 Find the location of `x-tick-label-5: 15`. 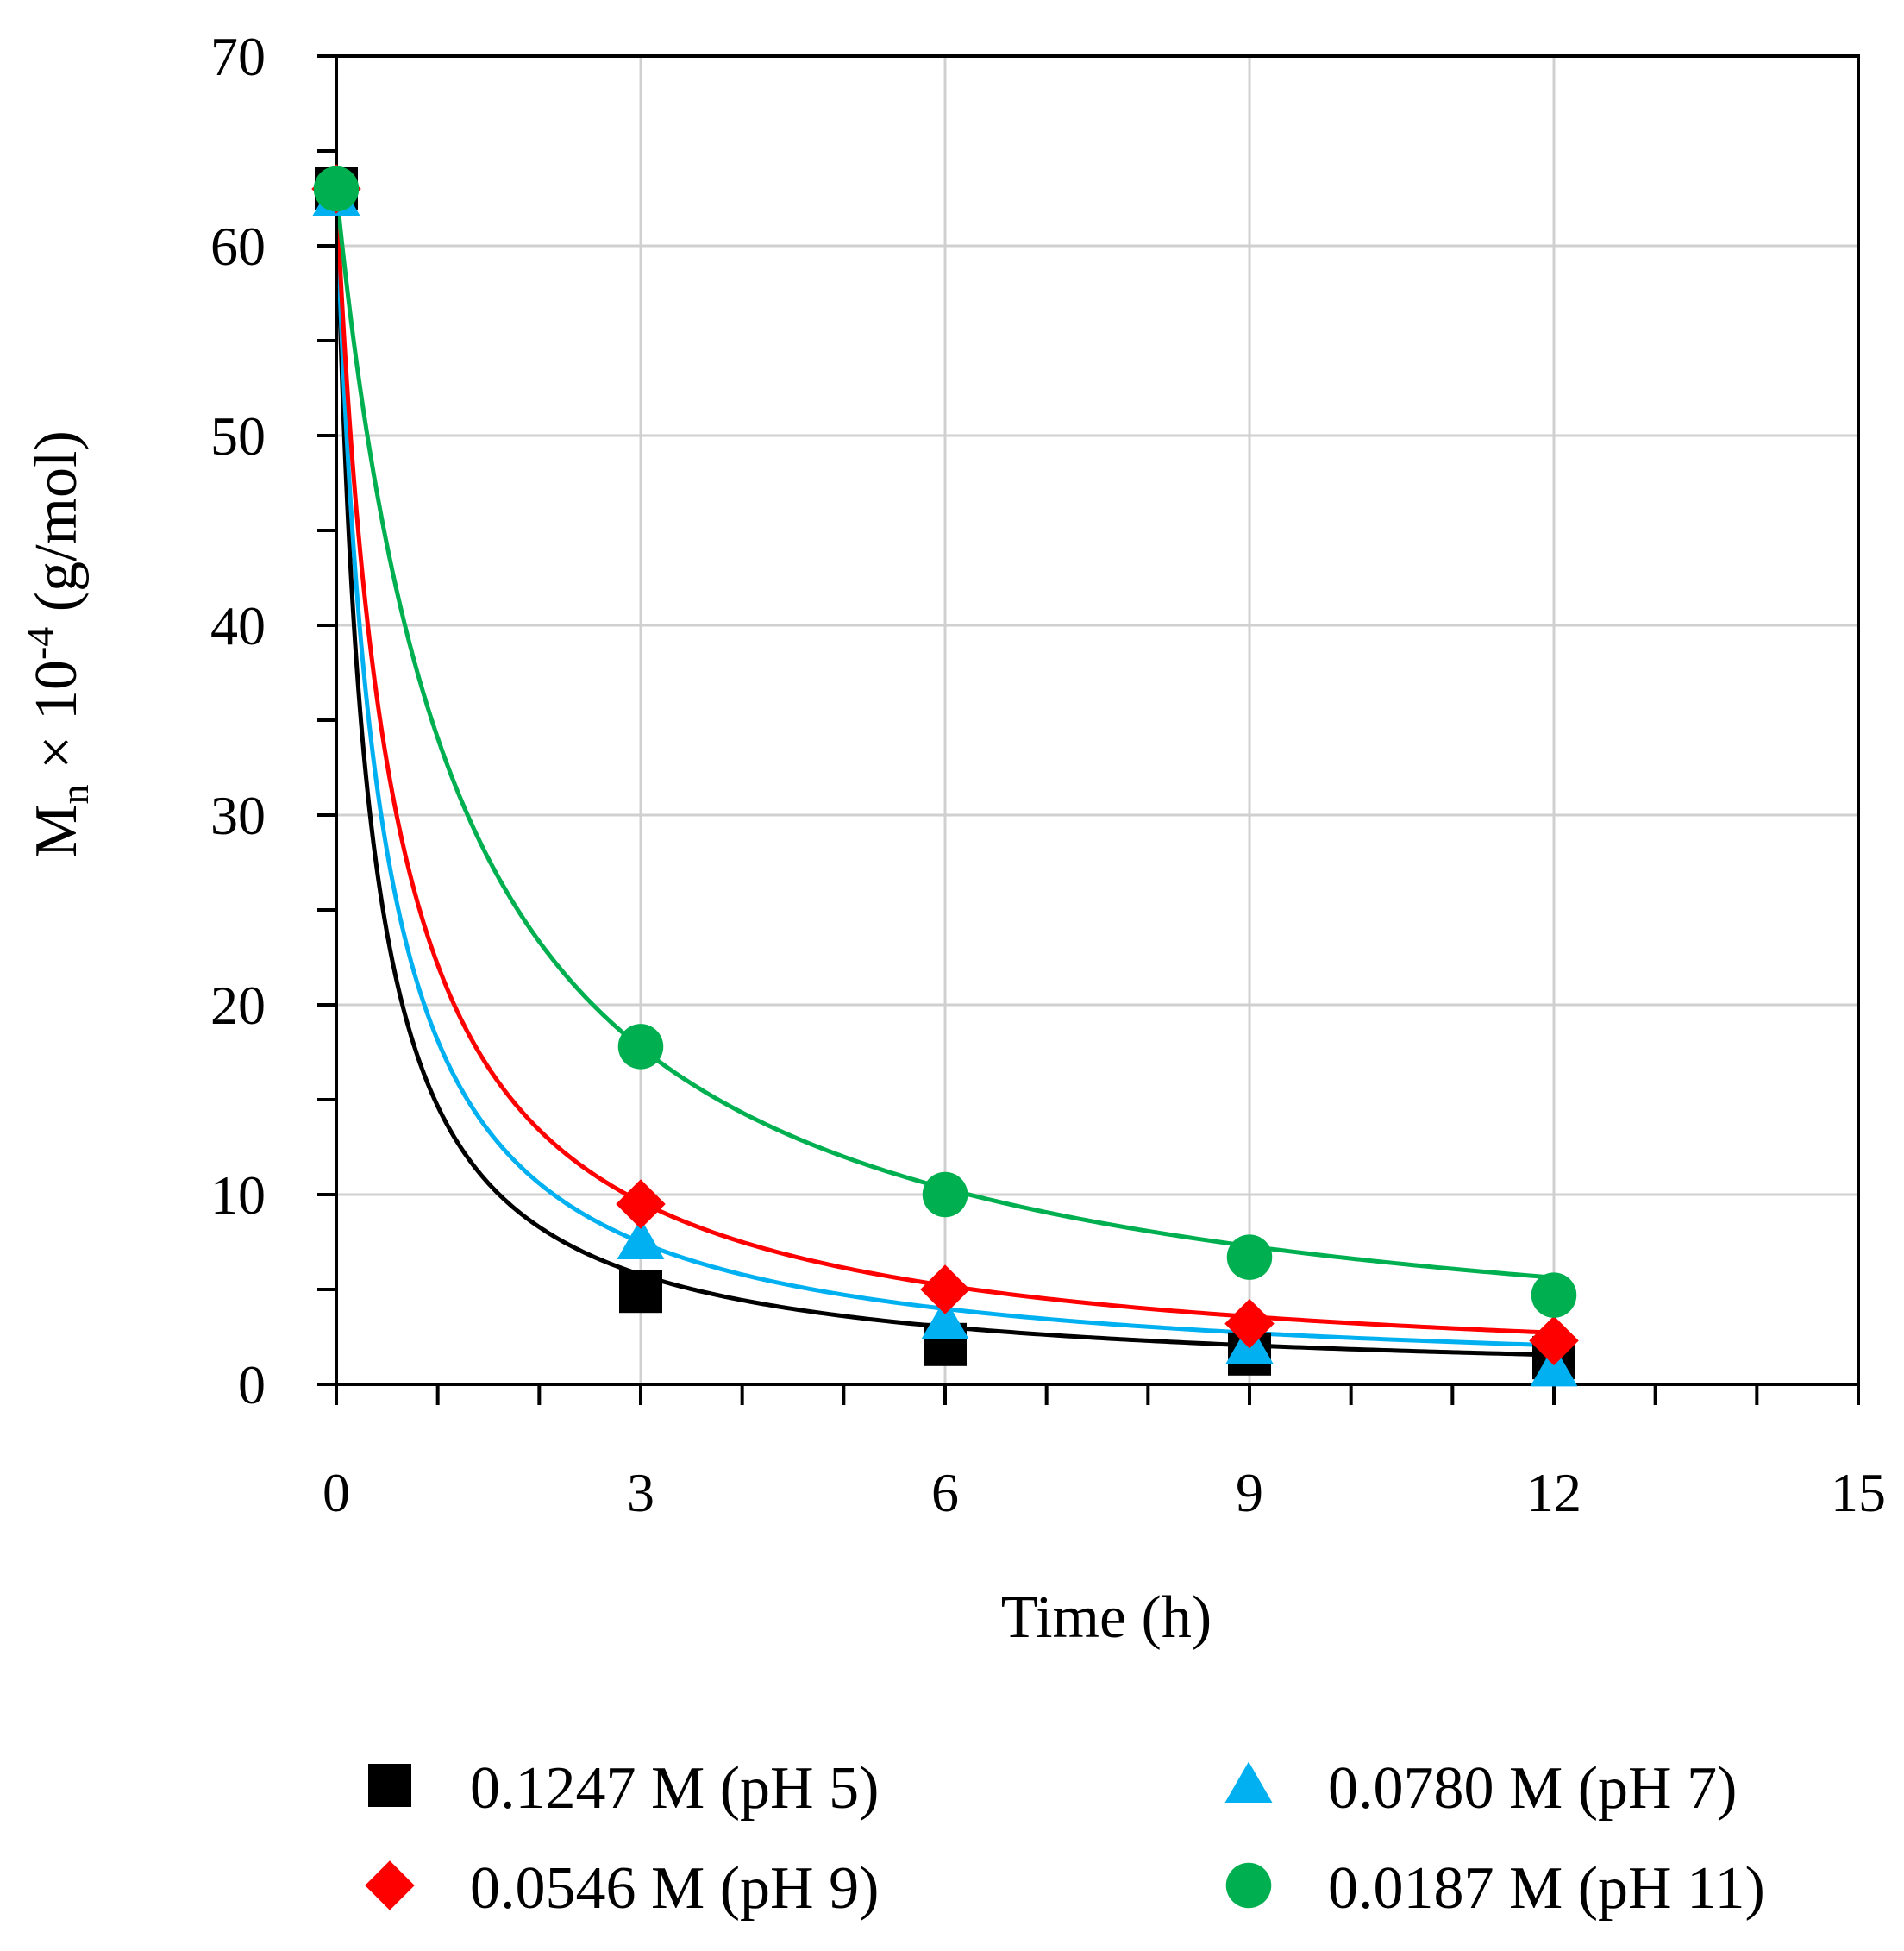

x-tick-label-5: 15 is located at coordinates (1859, 1492).